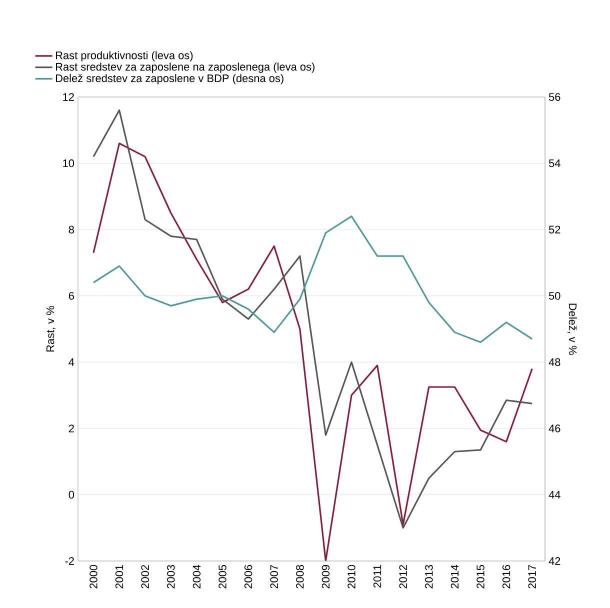  Describe the element at coordinates (532, 576) in the screenshot. I see `x-tick-label: 2017` at that location.